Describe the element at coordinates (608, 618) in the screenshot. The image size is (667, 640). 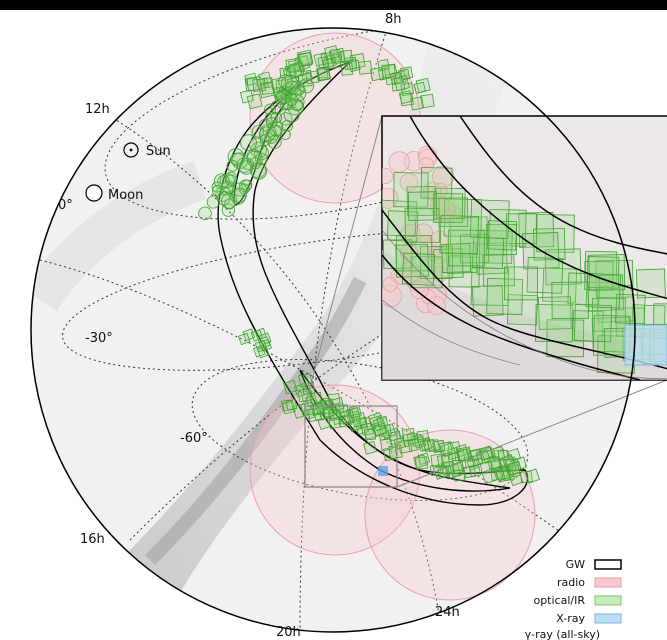
I see `legend-swatch-xray` at that location.